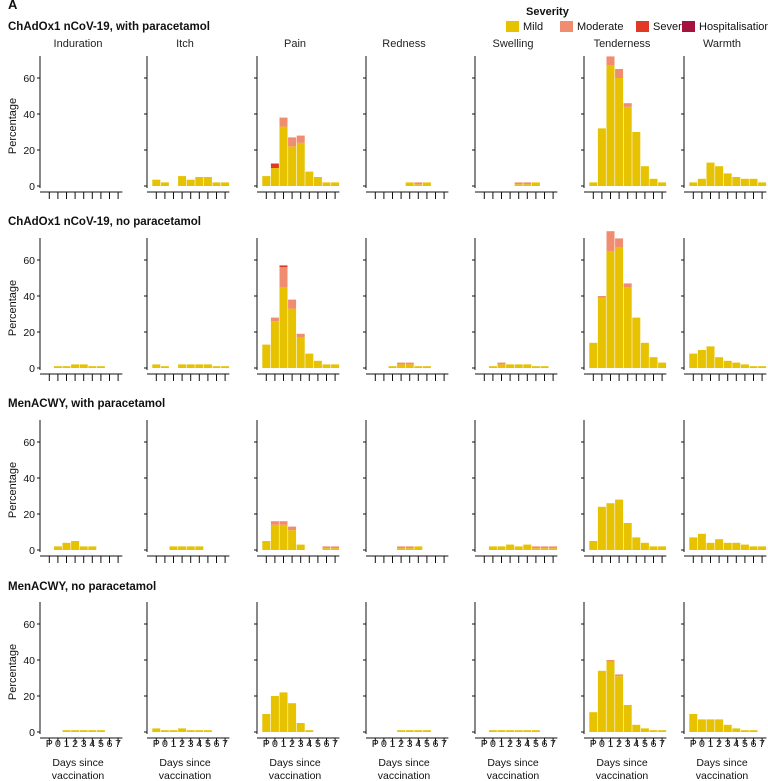 The width and height of the screenshot is (768, 781). Describe the element at coordinates (624, 118) in the screenshot. I see `panel-tenderness: Tenderness` at that location.